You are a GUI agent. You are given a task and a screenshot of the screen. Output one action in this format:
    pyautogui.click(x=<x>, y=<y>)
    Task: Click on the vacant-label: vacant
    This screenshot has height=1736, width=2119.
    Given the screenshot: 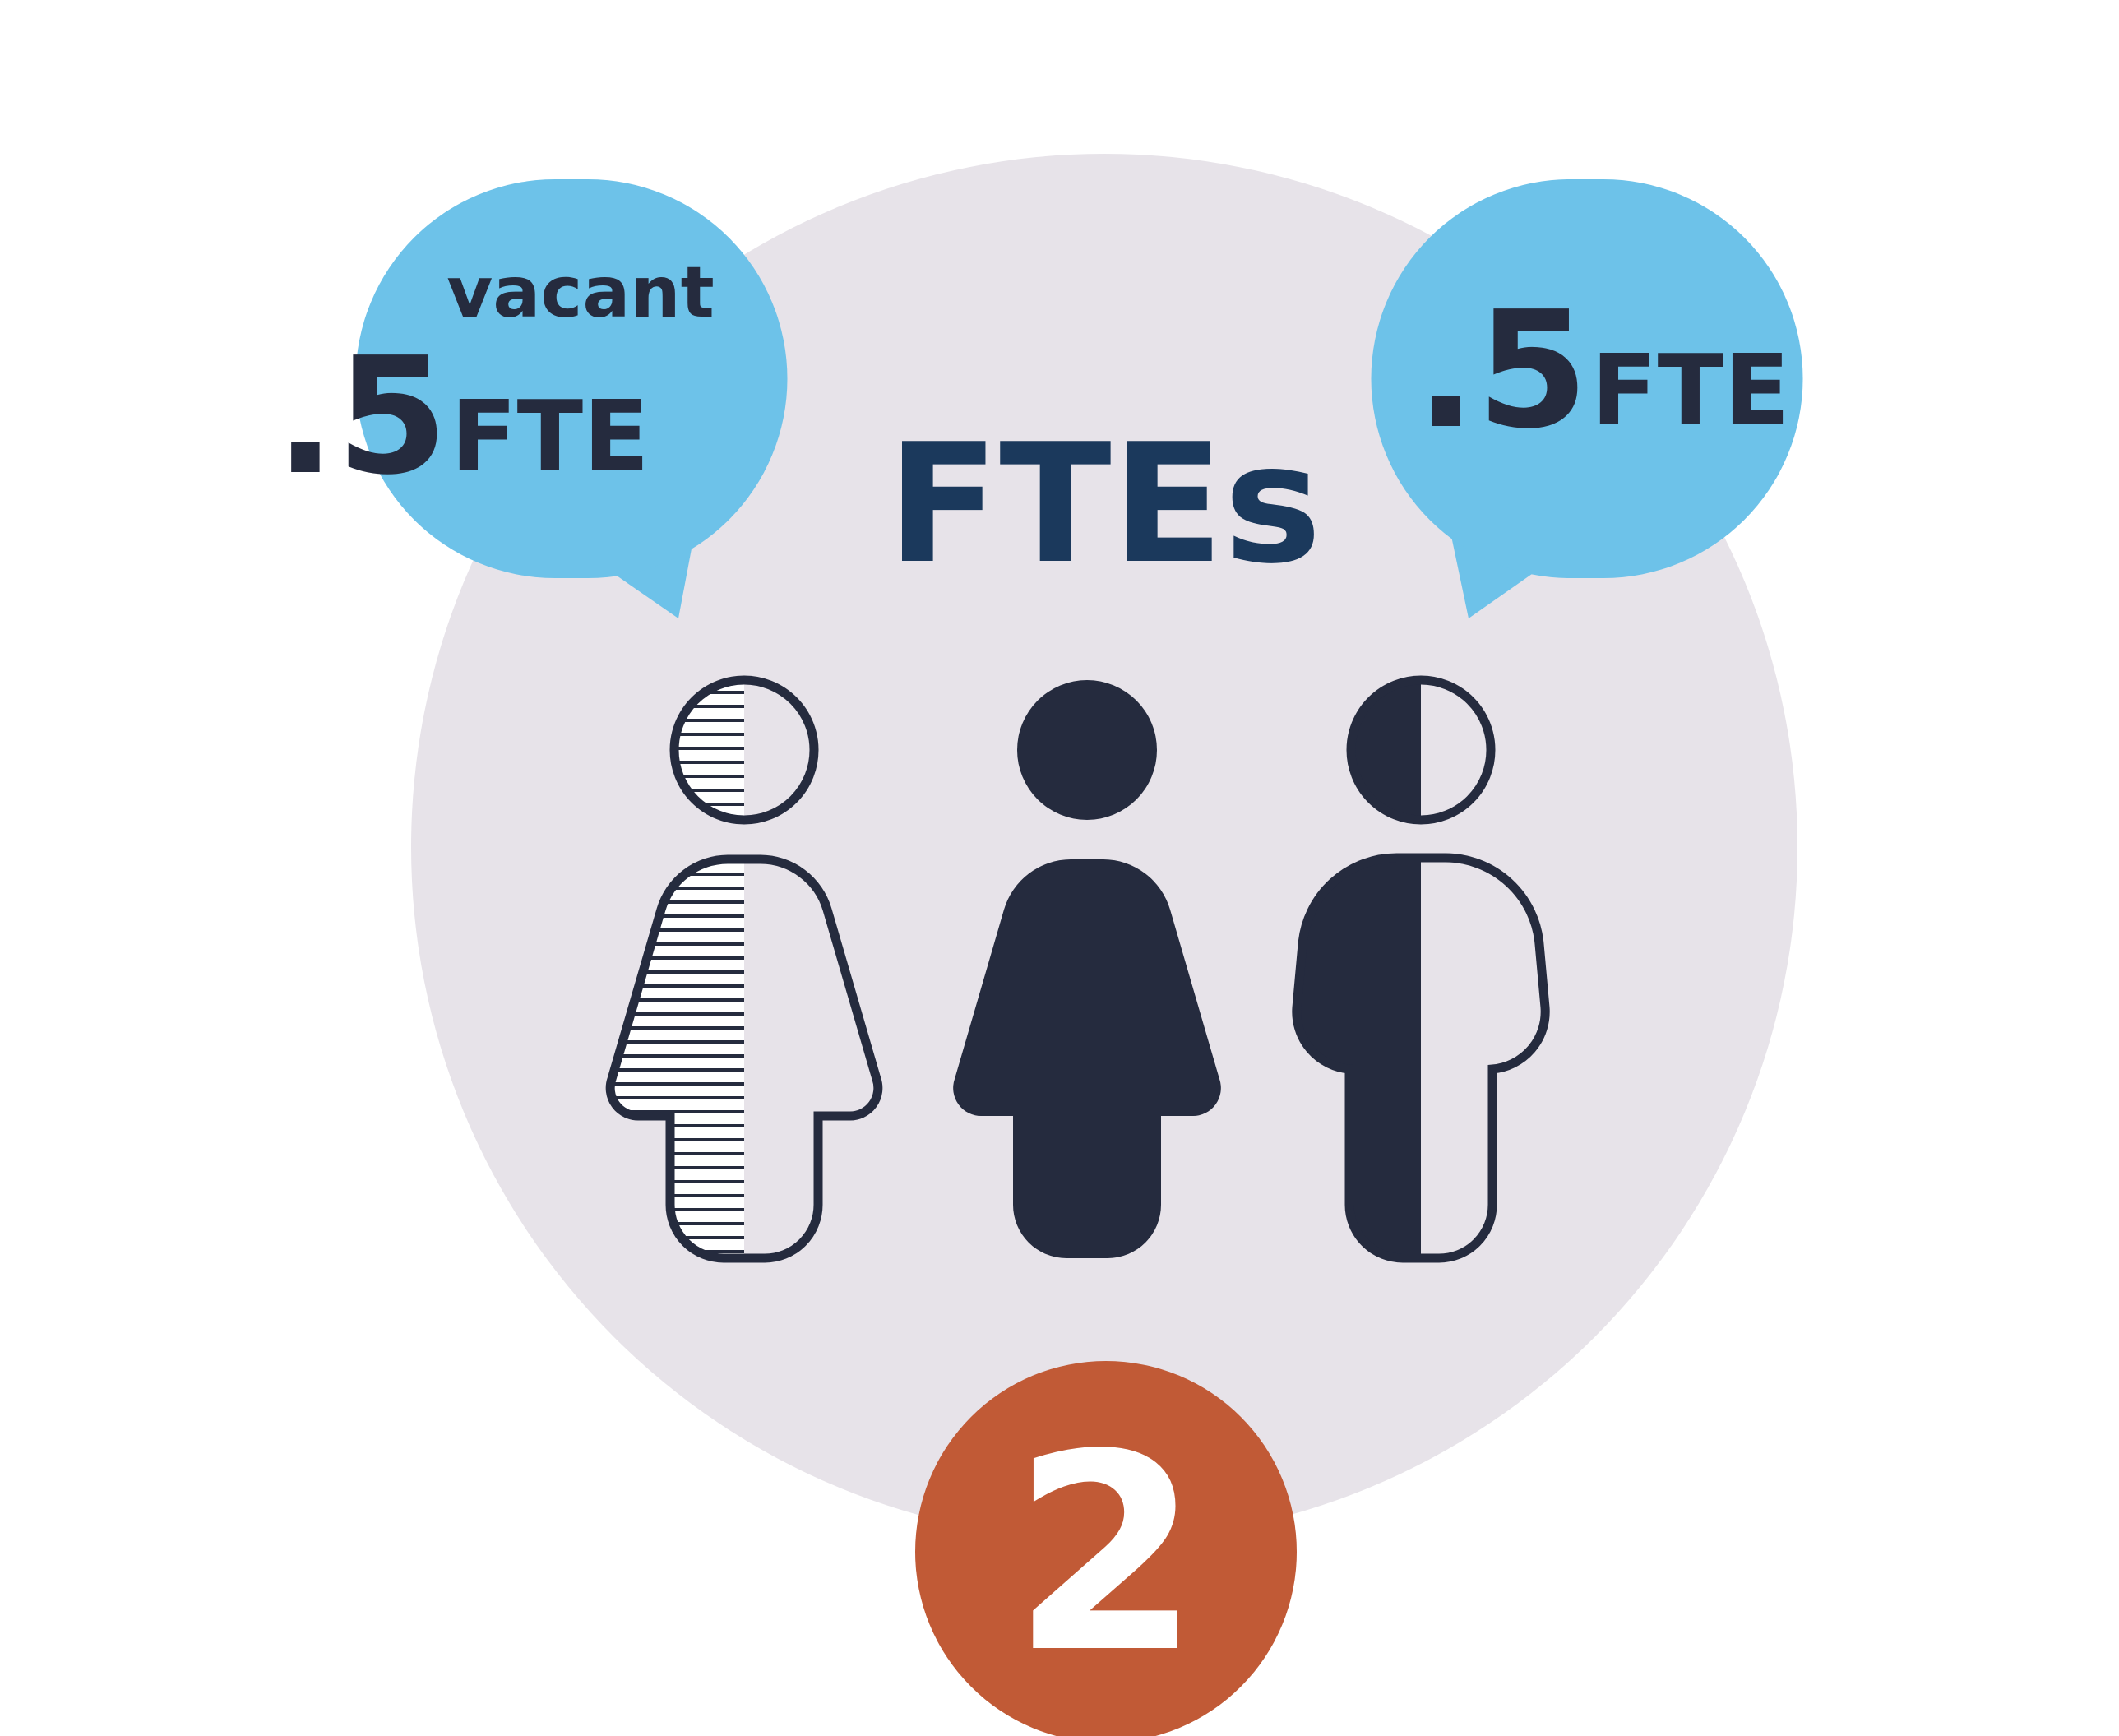 What is the action you would take?
    pyautogui.click(x=580, y=293)
    